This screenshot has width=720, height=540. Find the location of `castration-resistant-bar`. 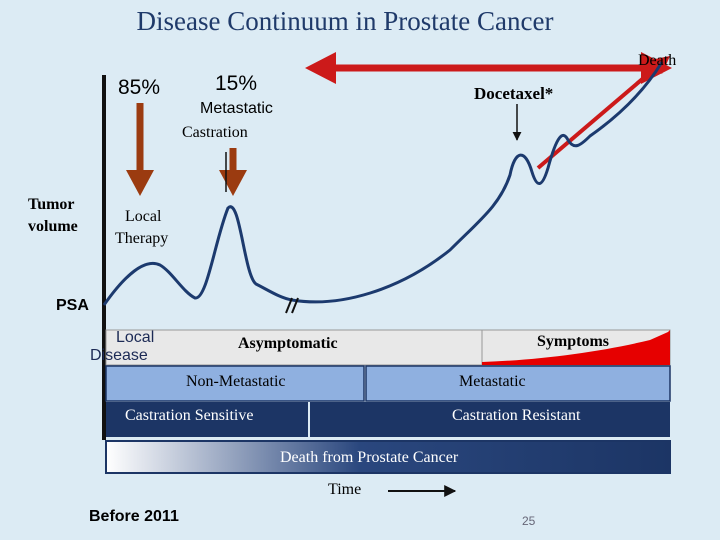

castration-resistant-bar is located at coordinates (490, 419).